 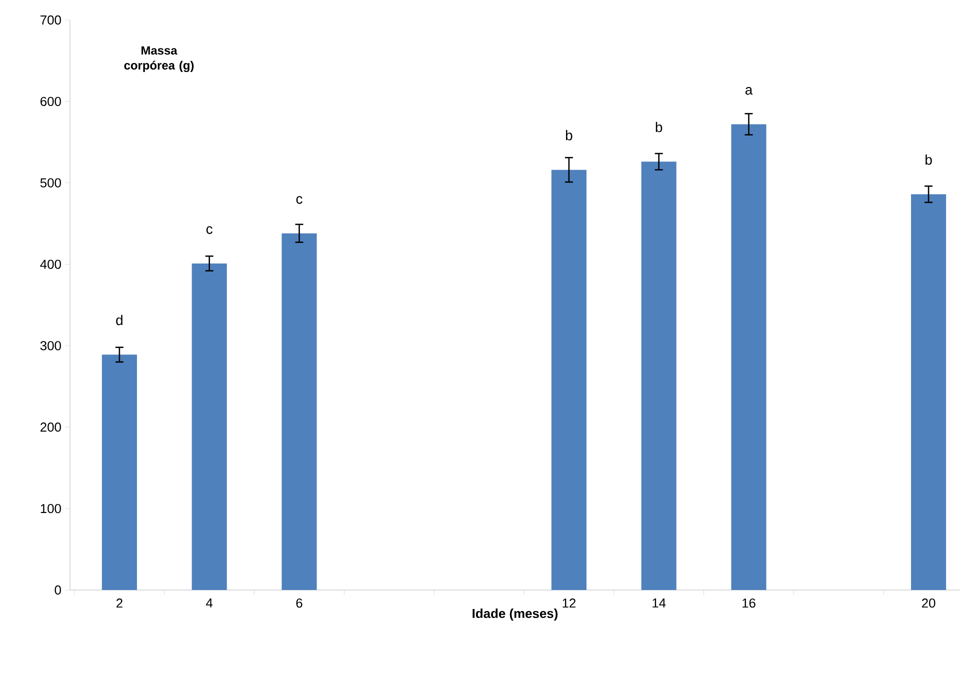 What do you see at coordinates (209, 603) in the screenshot?
I see `x-tick-label: 4` at bounding box center [209, 603].